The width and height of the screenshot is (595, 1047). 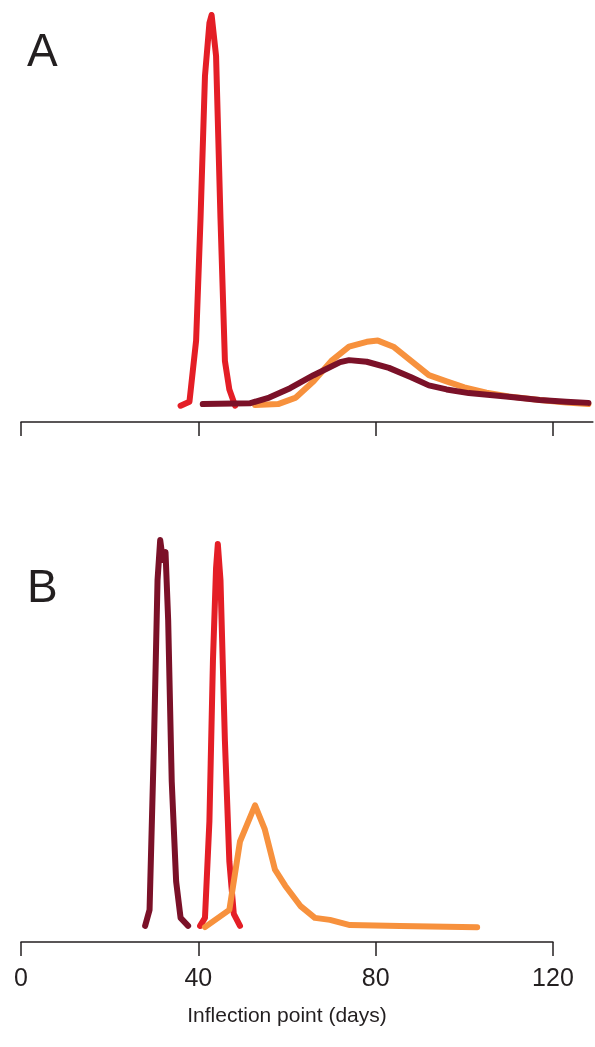 I want to click on x-tick-label: 80, so click(x=375, y=976).